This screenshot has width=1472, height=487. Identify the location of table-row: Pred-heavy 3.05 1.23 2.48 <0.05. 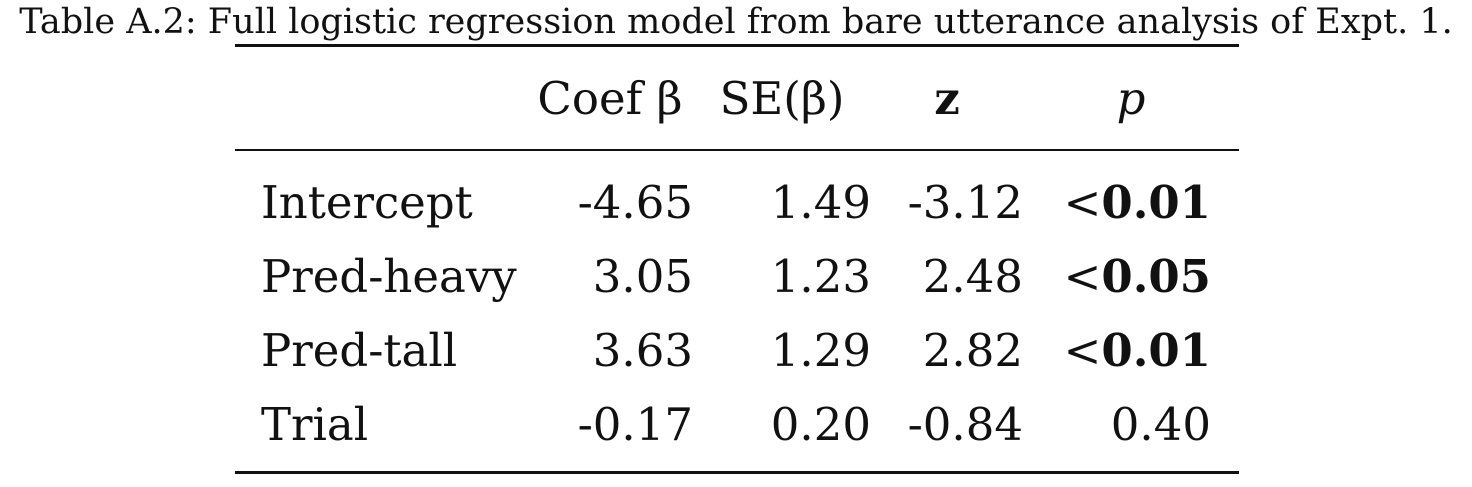
(737, 276).